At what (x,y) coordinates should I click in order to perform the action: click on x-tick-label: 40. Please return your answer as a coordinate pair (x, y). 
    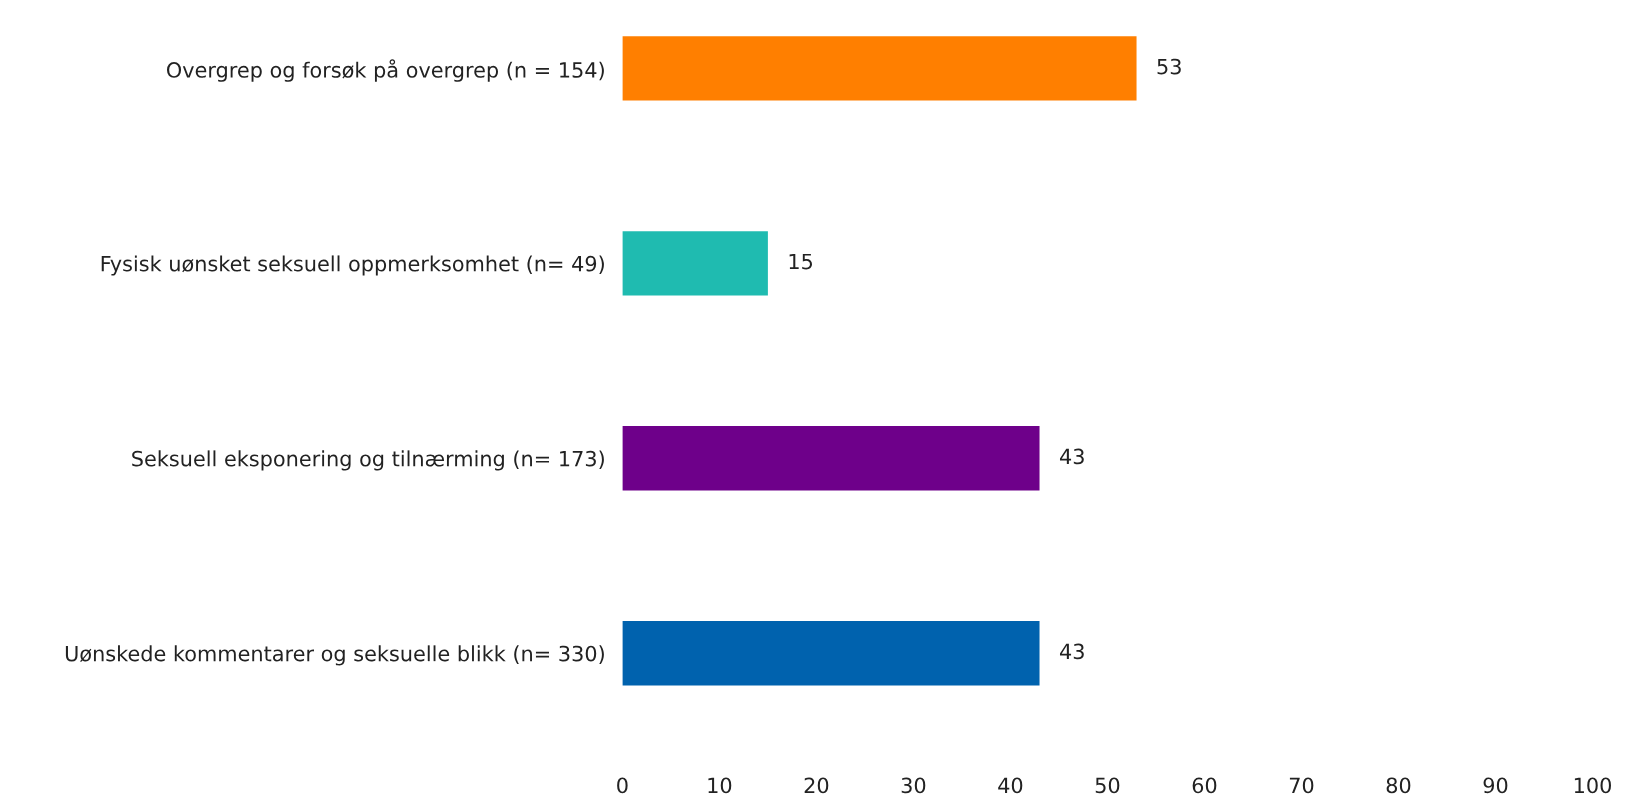
    Looking at the image, I should click on (1010, 785).